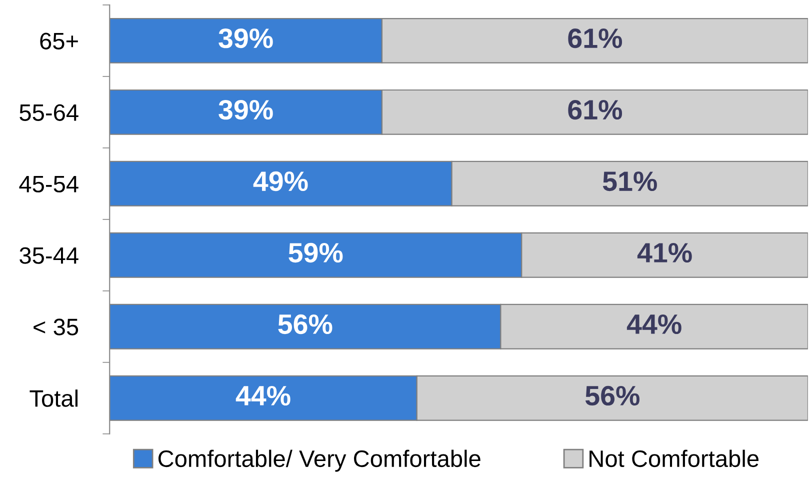 This screenshot has height=493, width=812. Describe the element at coordinates (59, 41) in the screenshot. I see `y-tick-label: 65+` at that location.